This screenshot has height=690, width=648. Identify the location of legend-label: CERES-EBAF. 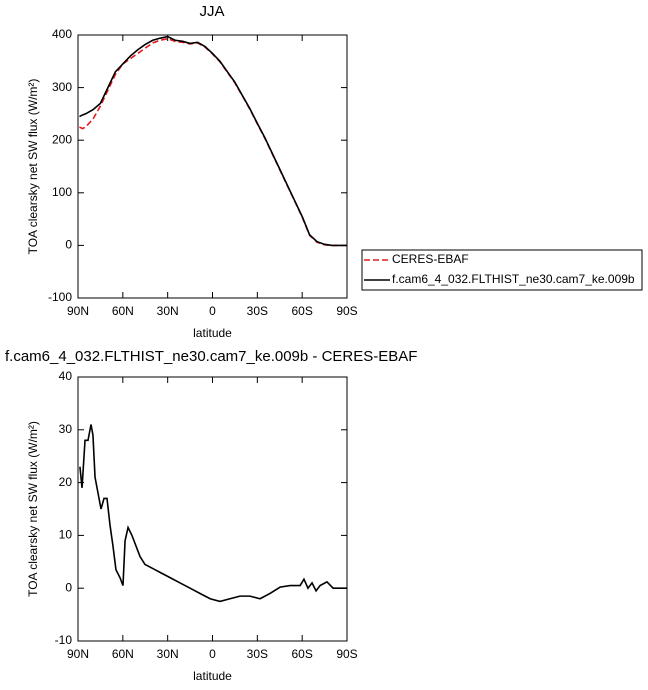
(430, 259).